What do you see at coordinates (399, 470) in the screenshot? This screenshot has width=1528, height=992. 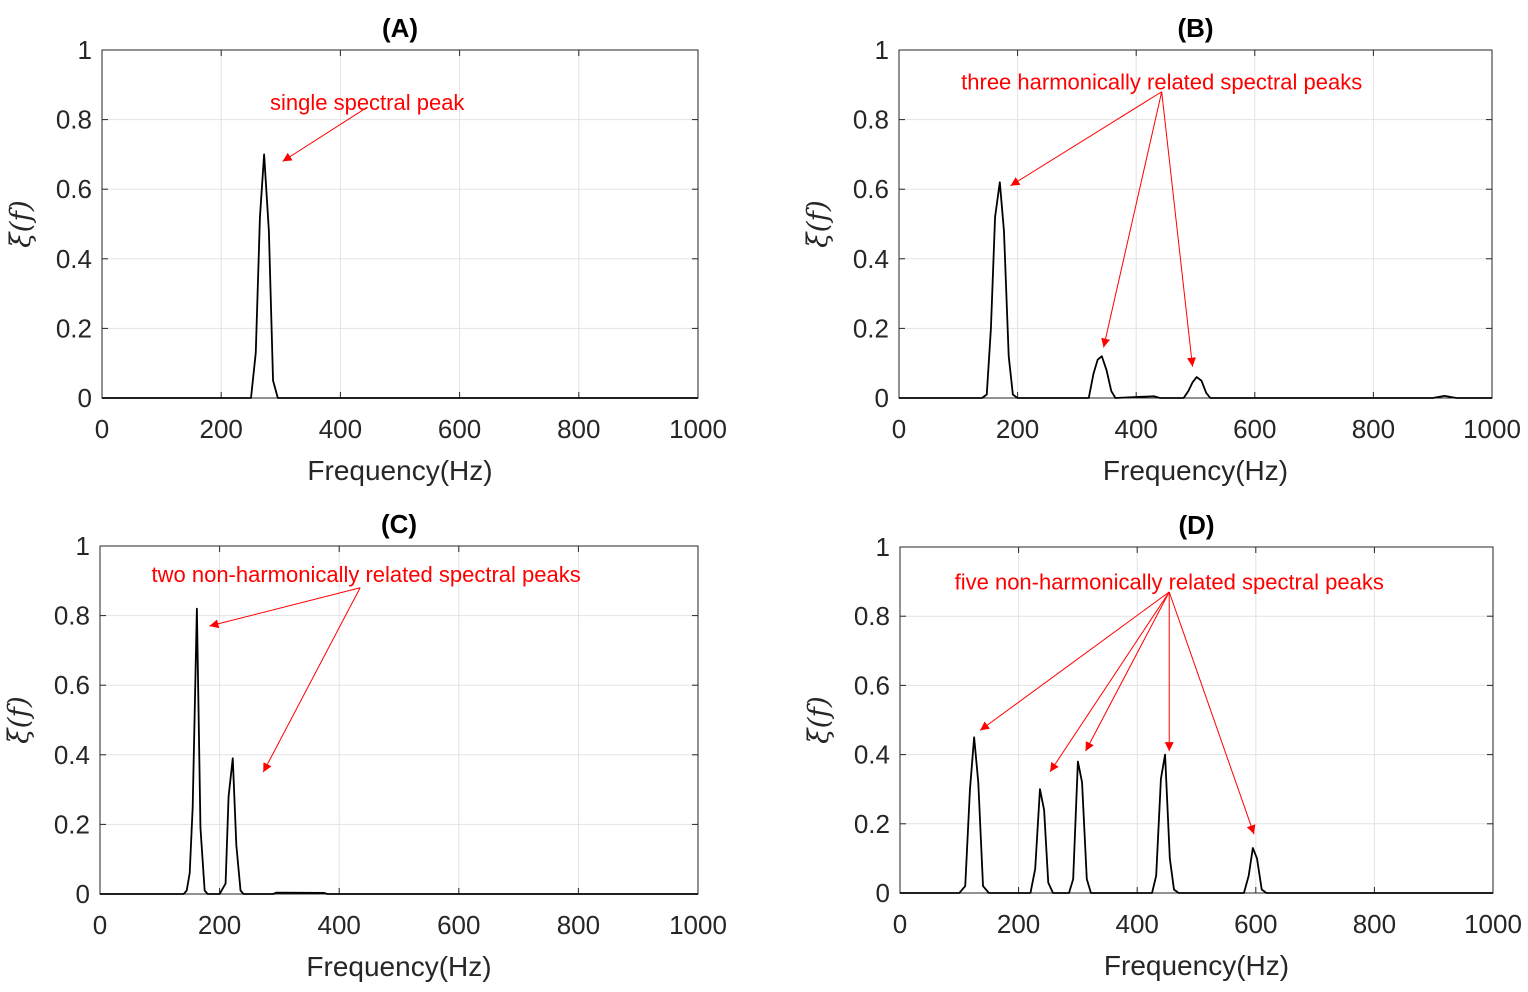 I see `panel-a-x-axis-label: Frequency(Hz)` at bounding box center [399, 470].